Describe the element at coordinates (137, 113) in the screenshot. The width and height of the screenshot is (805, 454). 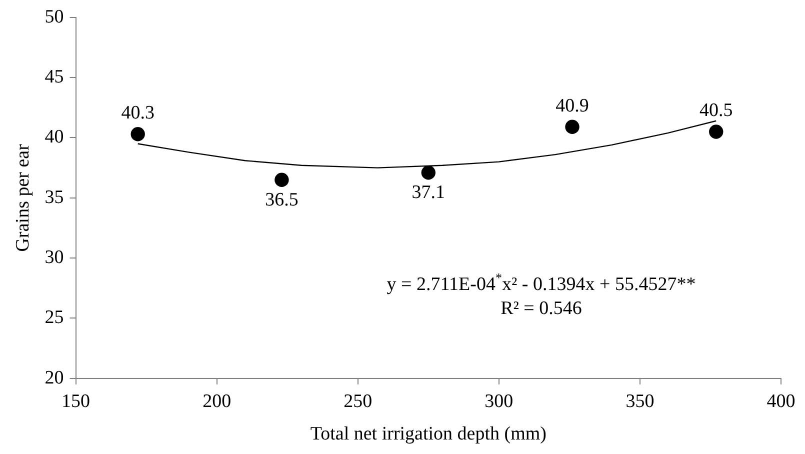
I see `data-label: 40.3` at that location.